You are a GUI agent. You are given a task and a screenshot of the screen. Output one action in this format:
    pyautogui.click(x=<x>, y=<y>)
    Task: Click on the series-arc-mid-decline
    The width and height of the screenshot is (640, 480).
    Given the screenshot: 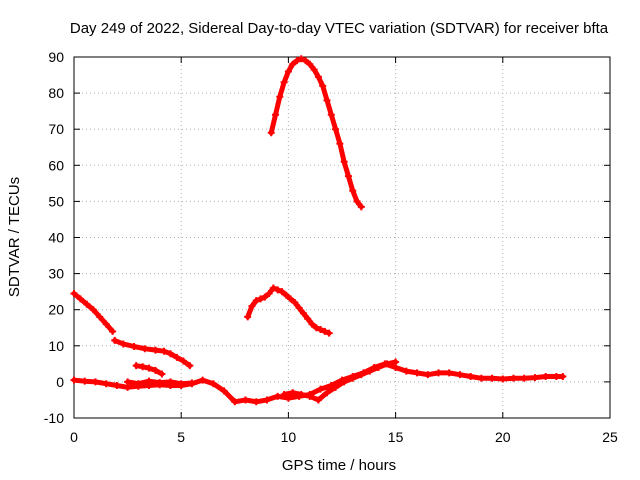 What is the action you would take?
    pyautogui.click(x=152, y=353)
    